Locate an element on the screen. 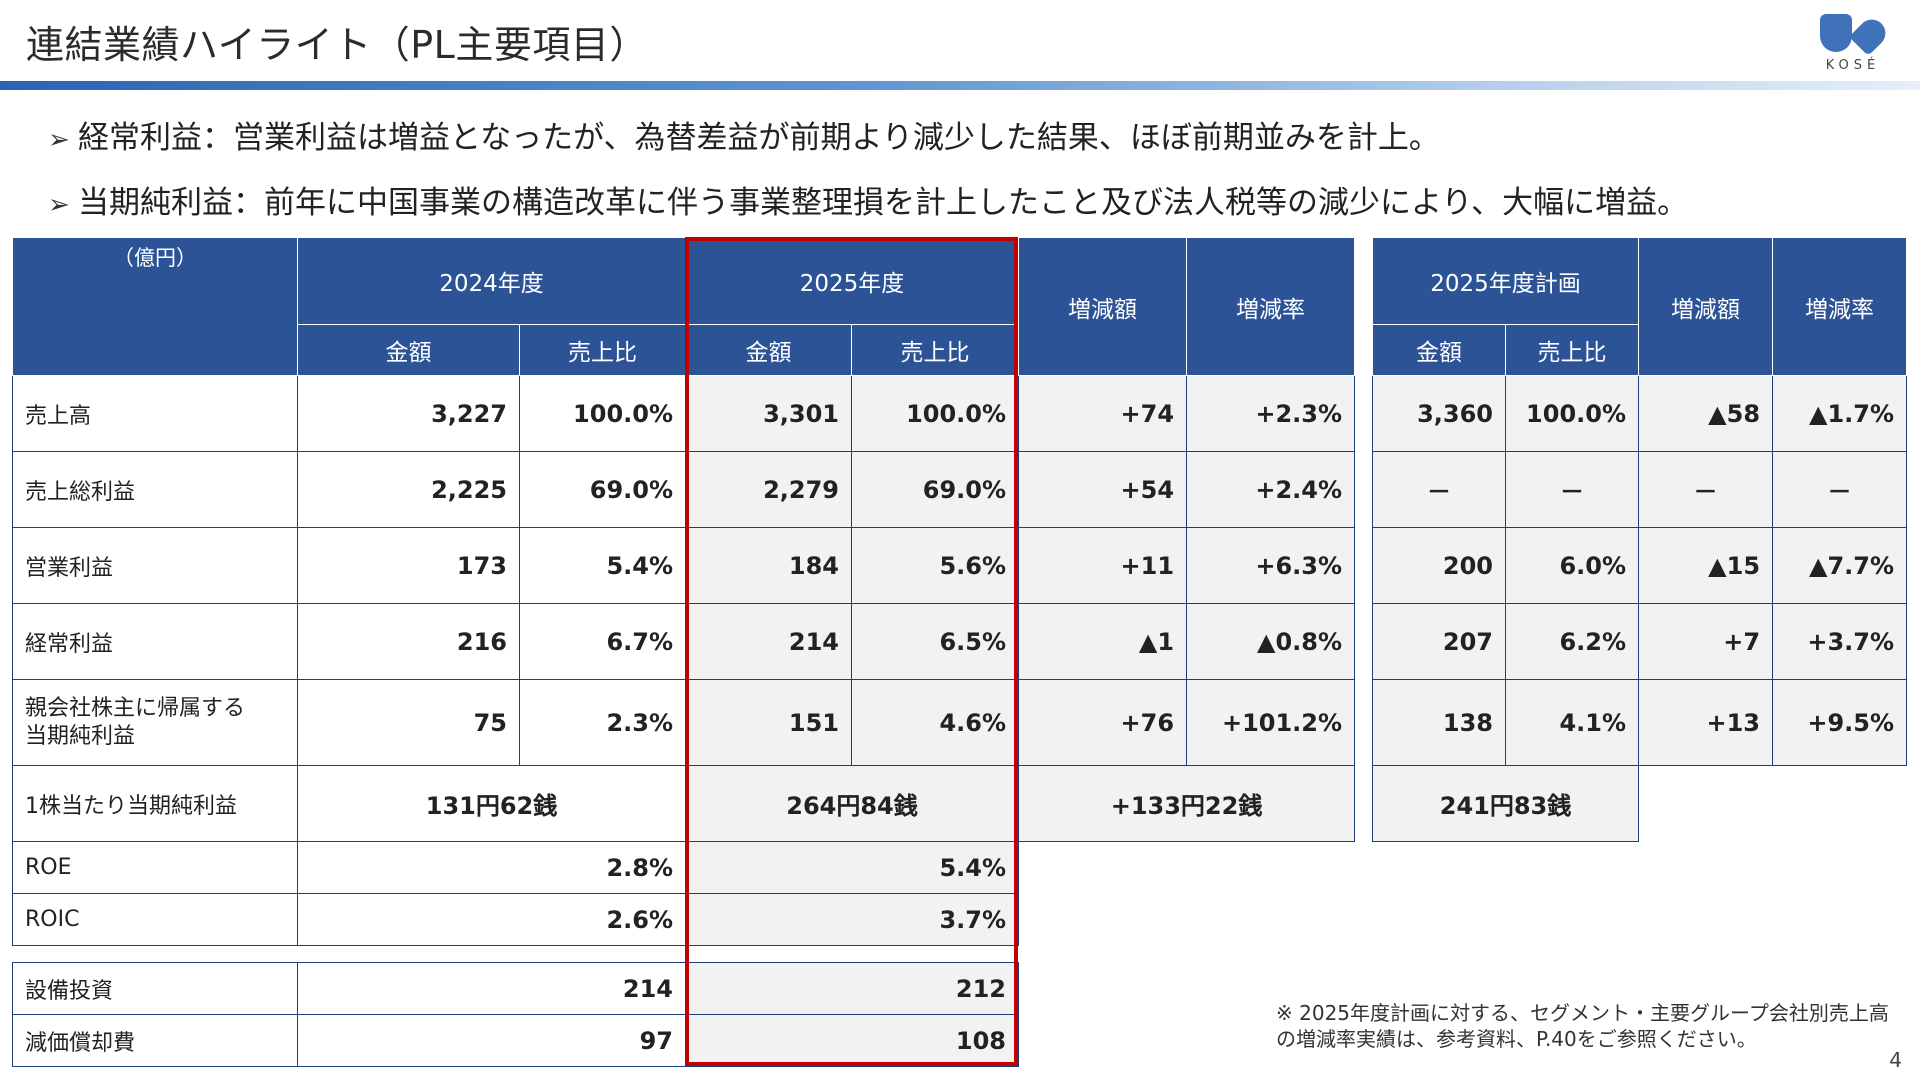 The width and height of the screenshot is (1920, 1080). cell-plan-amount: 3,360 is located at coordinates (1439, 413).